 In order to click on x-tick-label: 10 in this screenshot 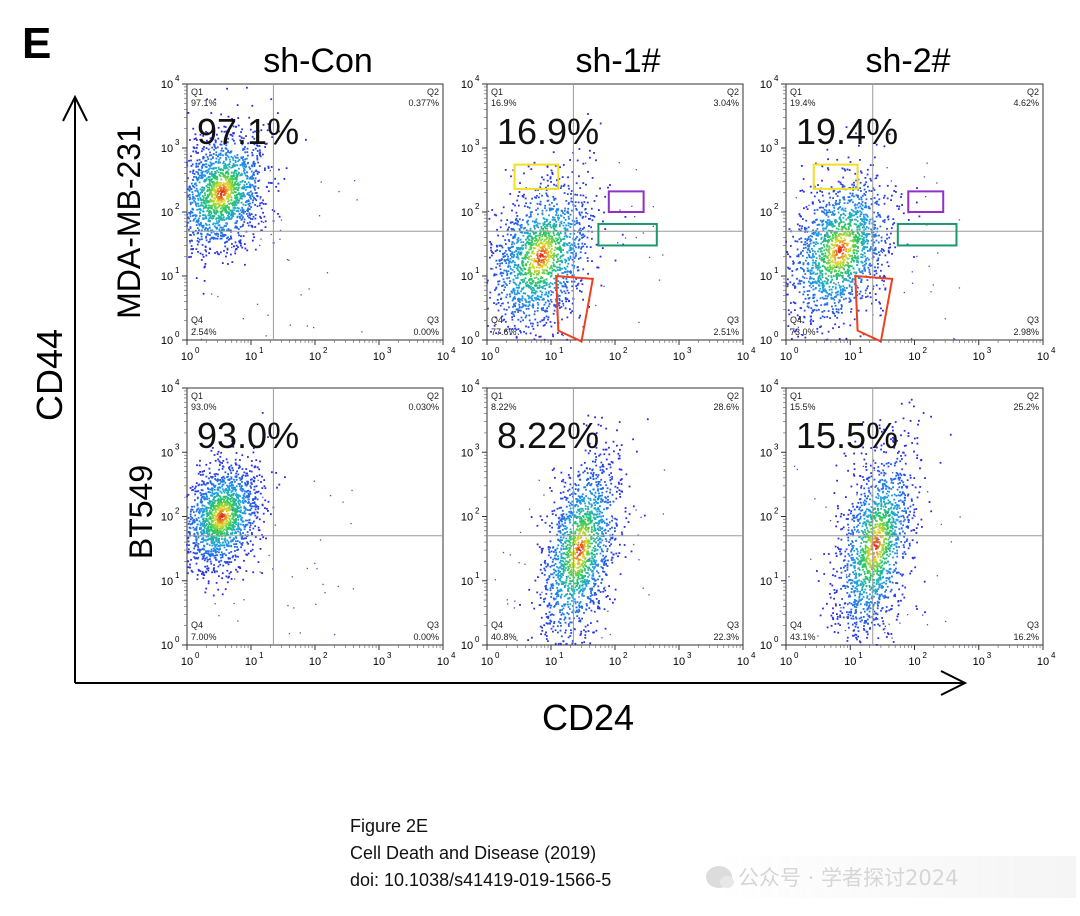, I will do `click(487, 357)`.